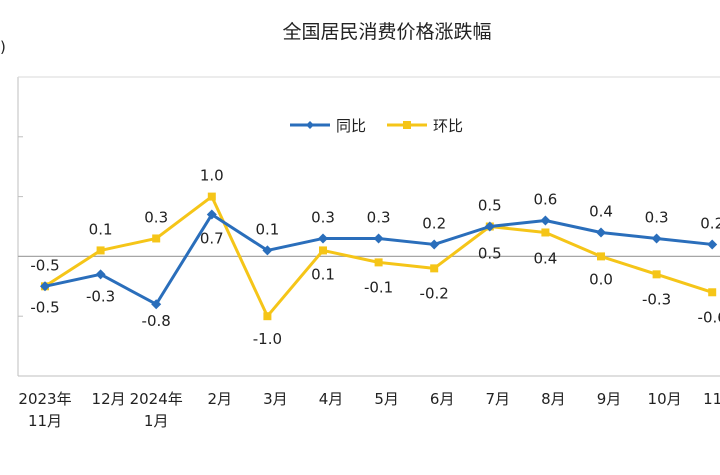 This screenshot has width=720, height=475. Describe the element at coordinates (376, 126) in the screenshot. I see `legend: 同比 环比` at that location.